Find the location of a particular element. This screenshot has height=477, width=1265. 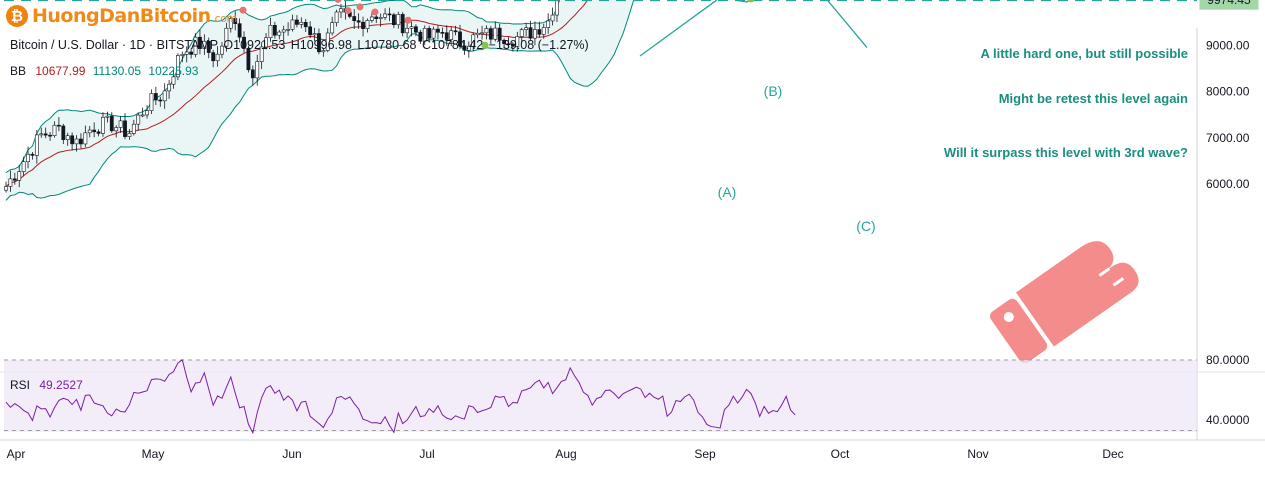

ohlc-change: −139.08 (−1.27%) is located at coordinates (539, 45).